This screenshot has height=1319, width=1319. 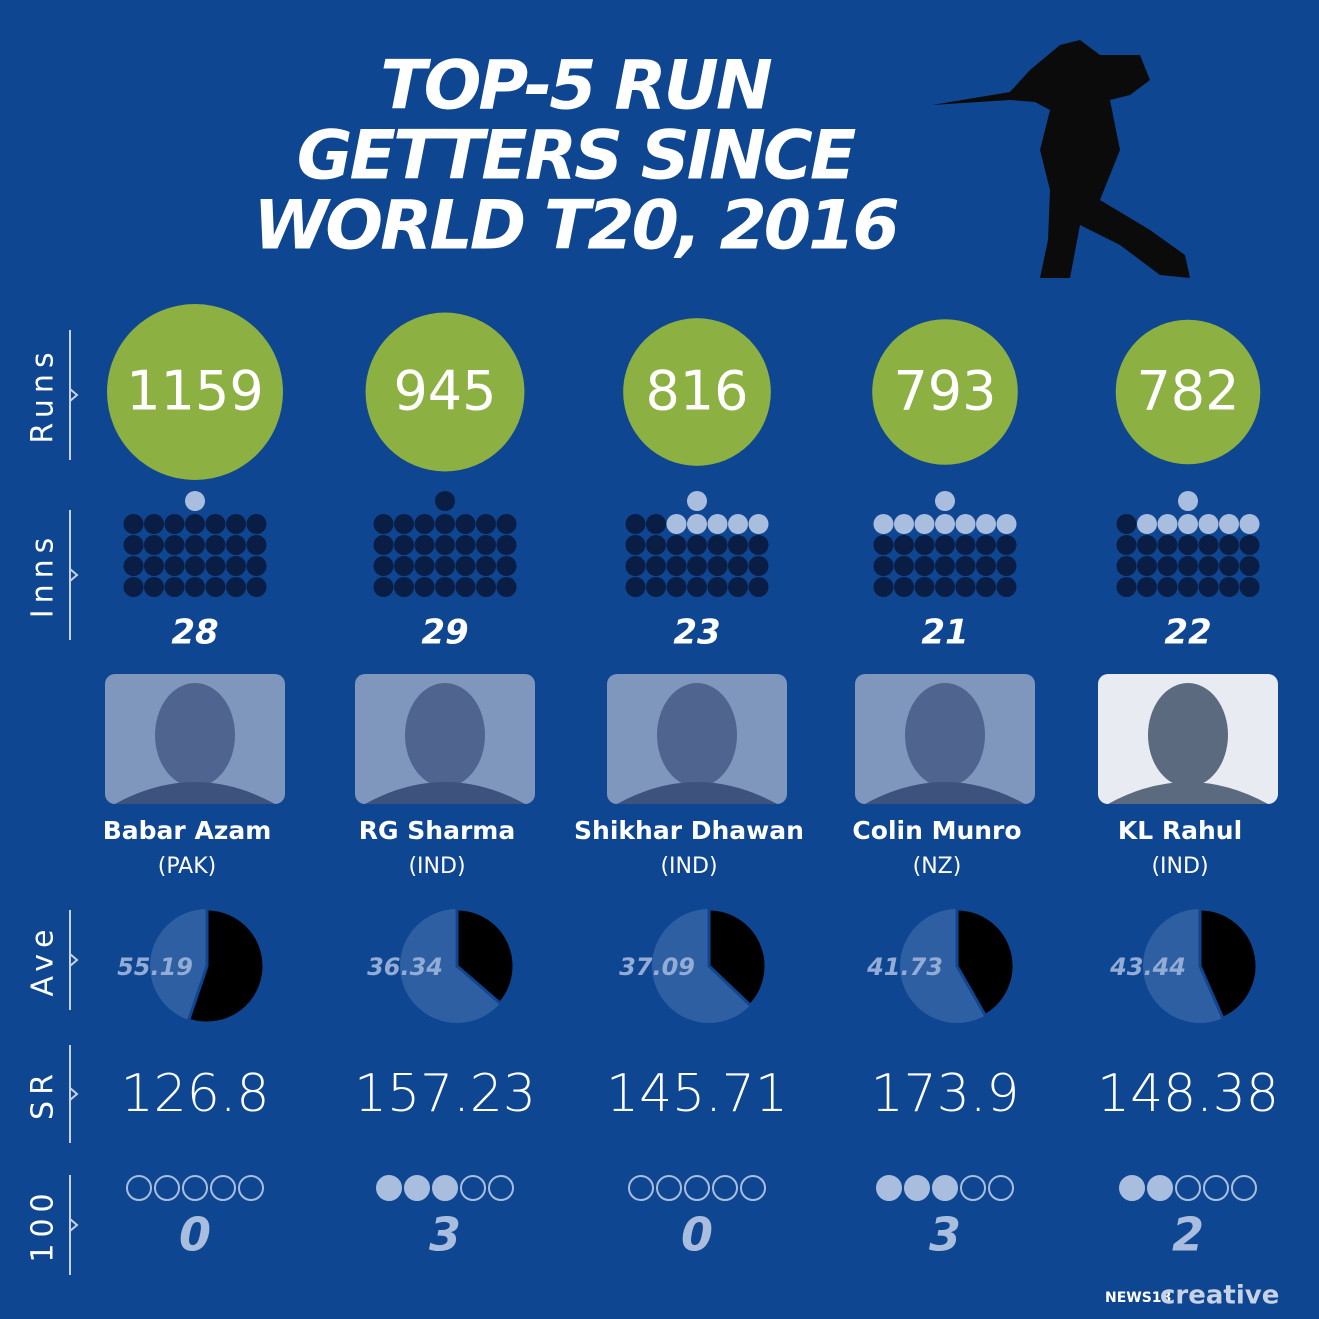 What do you see at coordinates (43, 394) in the screenshot?
I see `row-label: Runs` at bounding box center [43, 394].